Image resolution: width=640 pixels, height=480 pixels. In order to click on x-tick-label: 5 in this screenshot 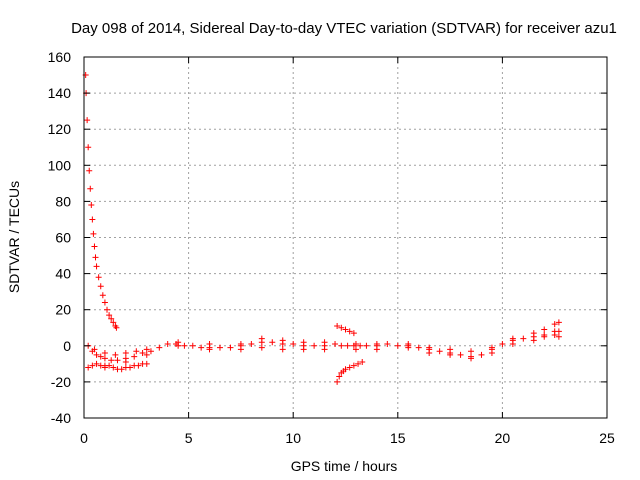, I will do `click(189, 438)`.